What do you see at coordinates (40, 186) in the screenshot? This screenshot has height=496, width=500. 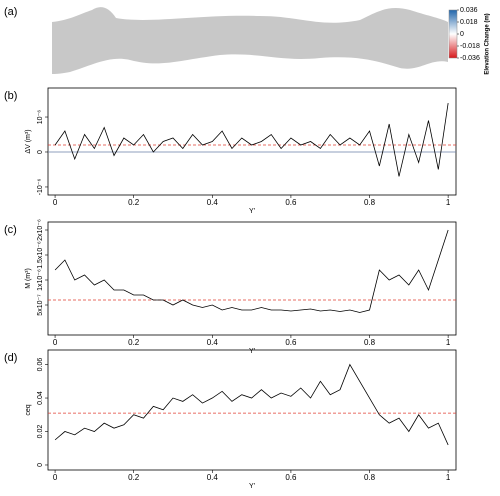 I see `y-tick-label: -10⁻⁶` at bounding box center [40, 186].